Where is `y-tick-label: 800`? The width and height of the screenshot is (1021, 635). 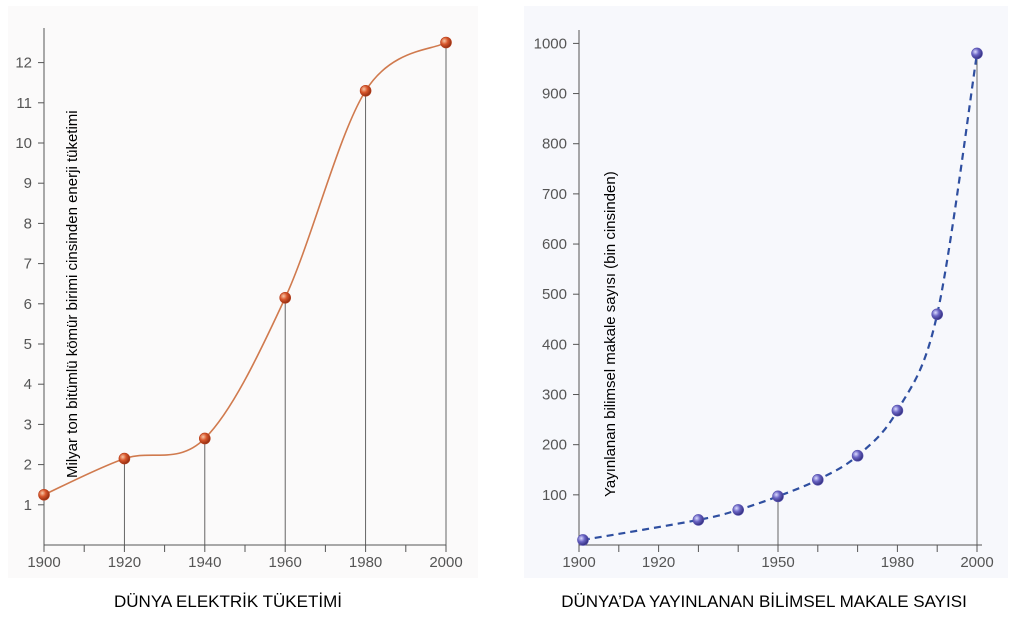
y-tick-label: 800 is located at coordinates (554, 144).